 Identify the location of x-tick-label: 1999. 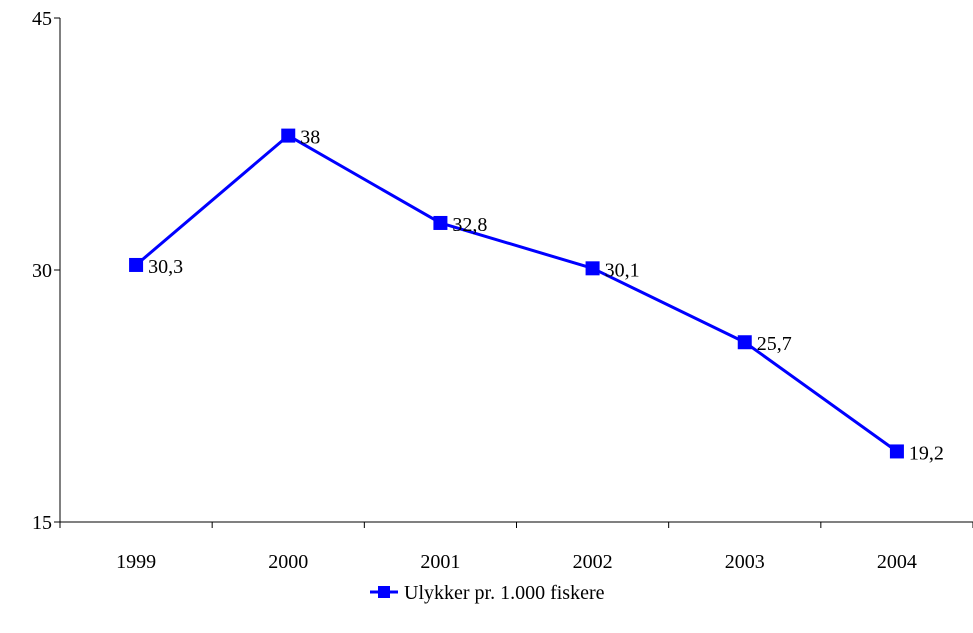
(136, 562).